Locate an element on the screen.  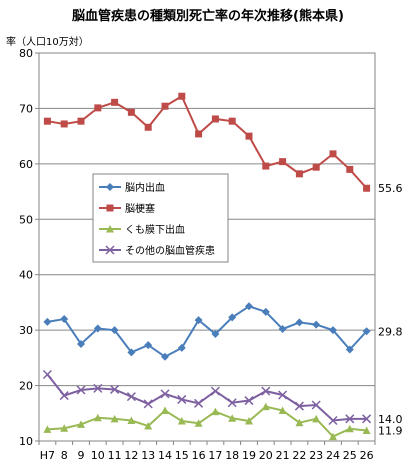
x-tick-label: 23 is located at coordinates (316, 455).